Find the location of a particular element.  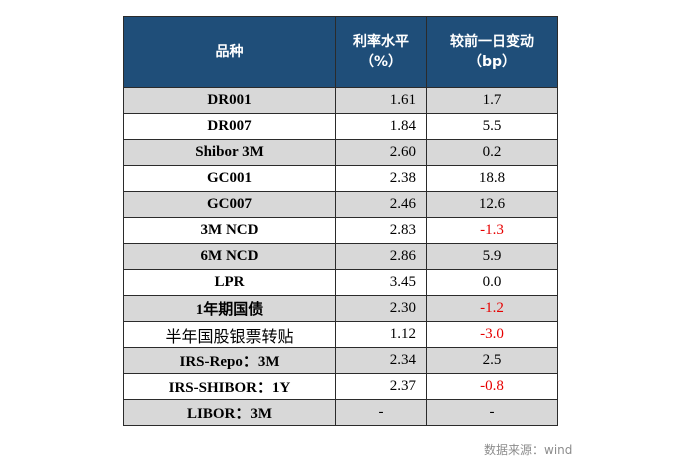

row-name: LIBOR：3M is located at coordinates (229, 412).